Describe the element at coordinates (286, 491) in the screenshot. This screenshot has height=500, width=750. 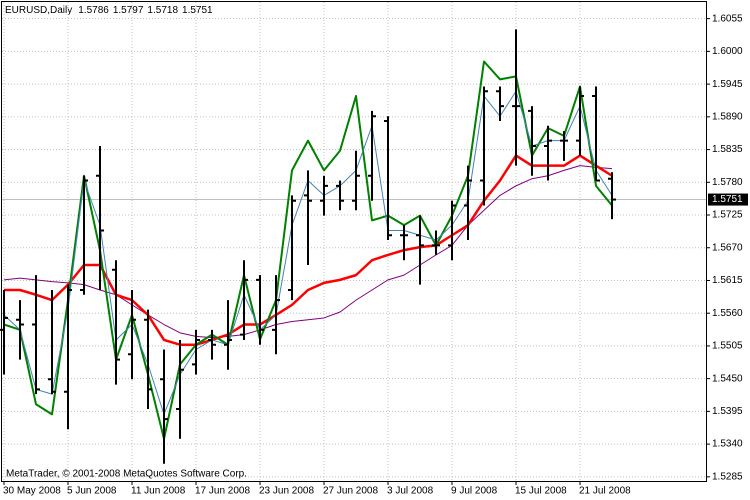
I see `x-tick-label: 23 Jun 2008` at that location.